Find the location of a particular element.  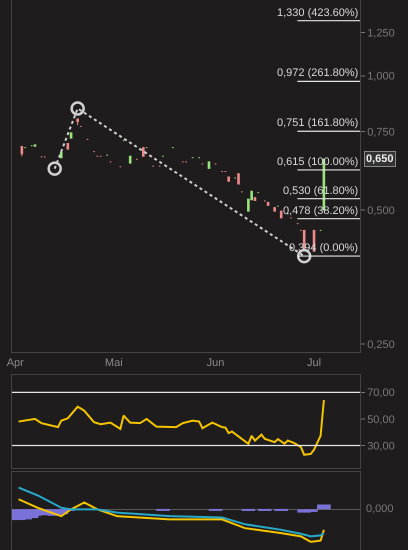

y-tick-label: 30,00 is located at coordinates (381, 446).